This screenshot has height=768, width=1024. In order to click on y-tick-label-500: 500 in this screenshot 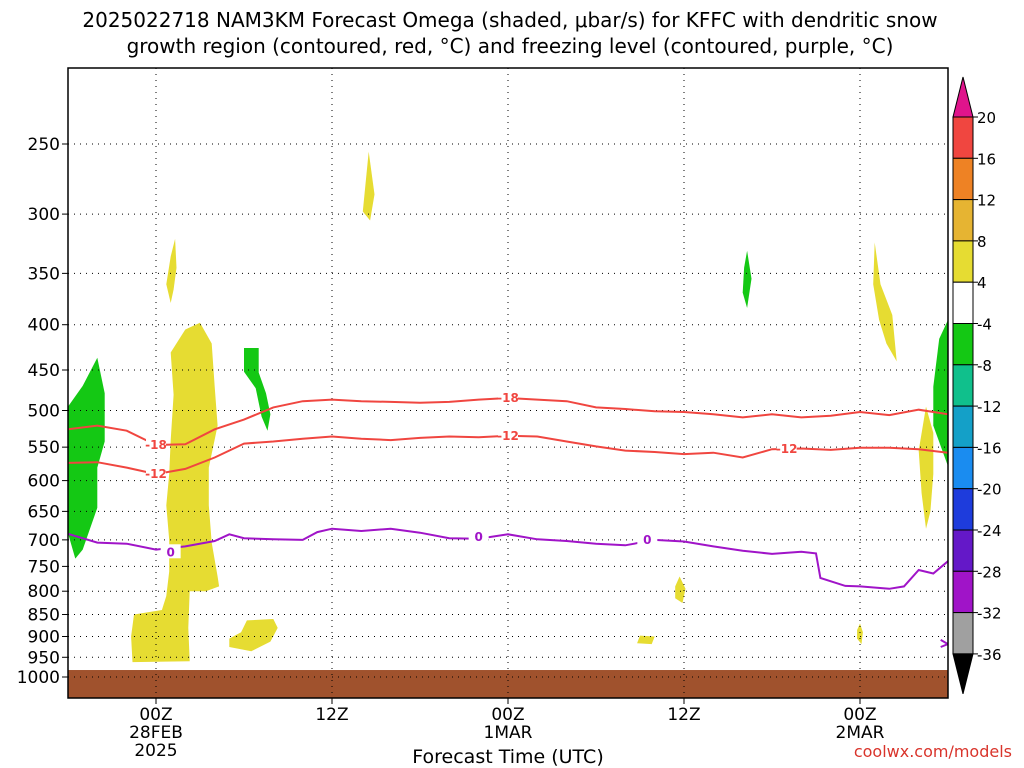, I will do `click(44, 412)`.